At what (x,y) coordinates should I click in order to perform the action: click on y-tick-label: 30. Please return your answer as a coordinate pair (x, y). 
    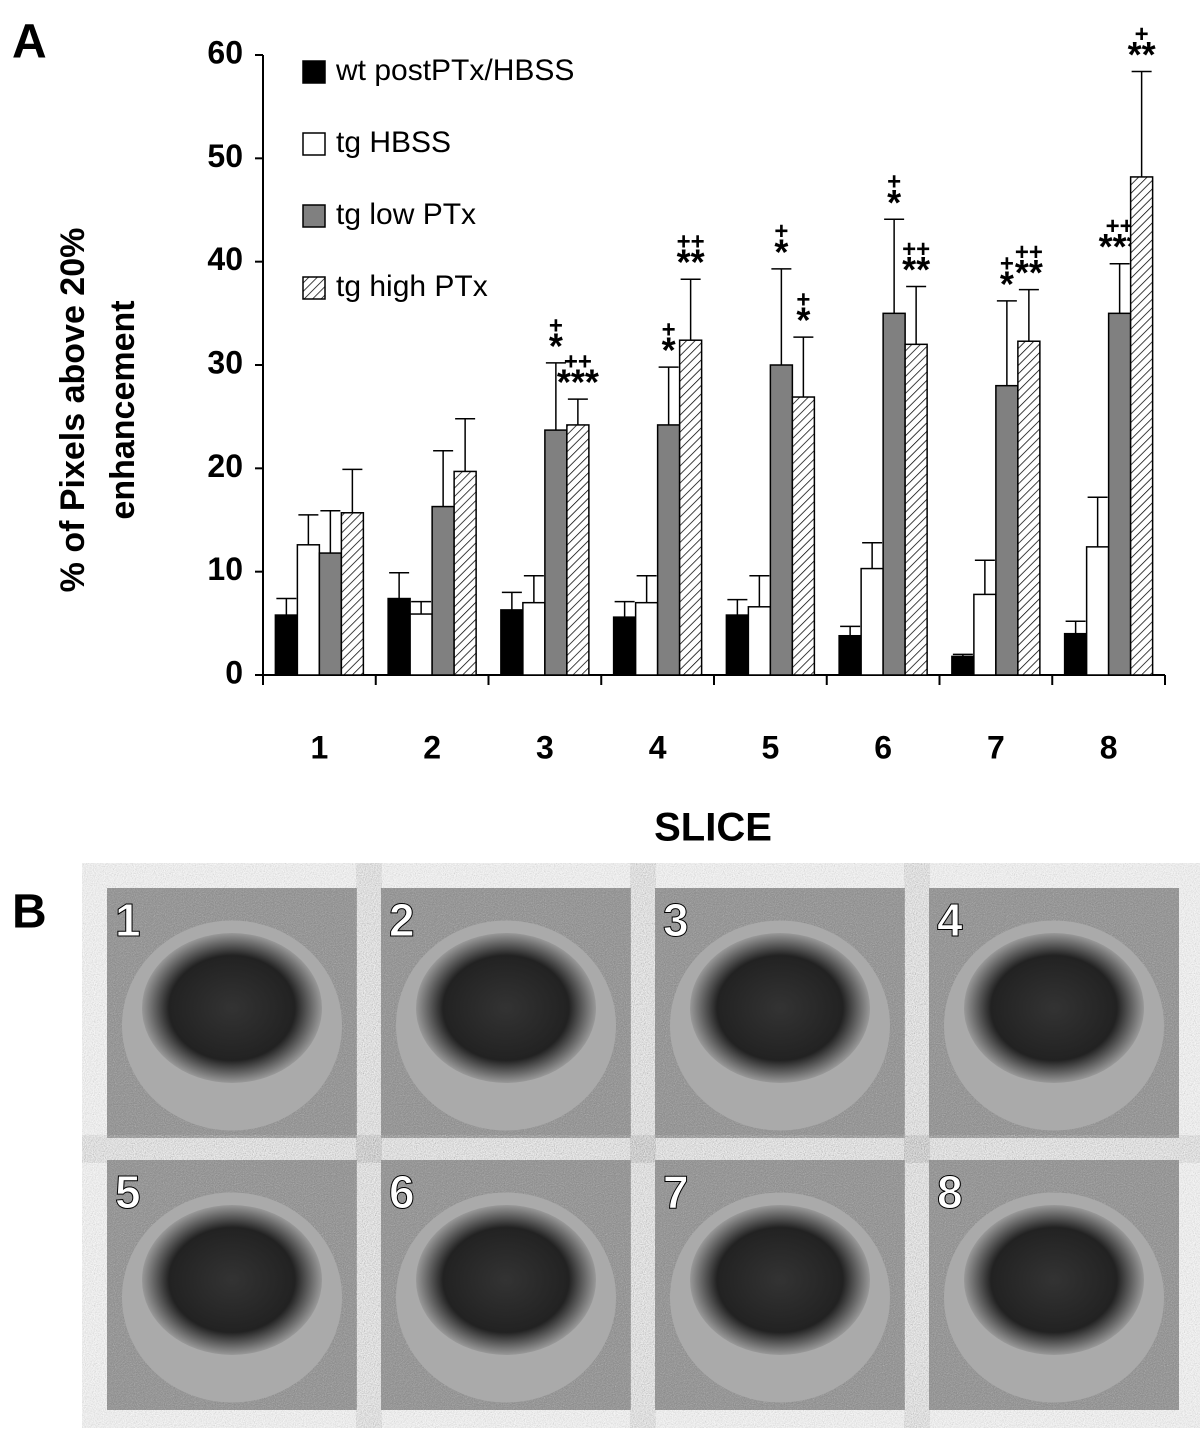
    Looking at the image, I should click on (225, 362).